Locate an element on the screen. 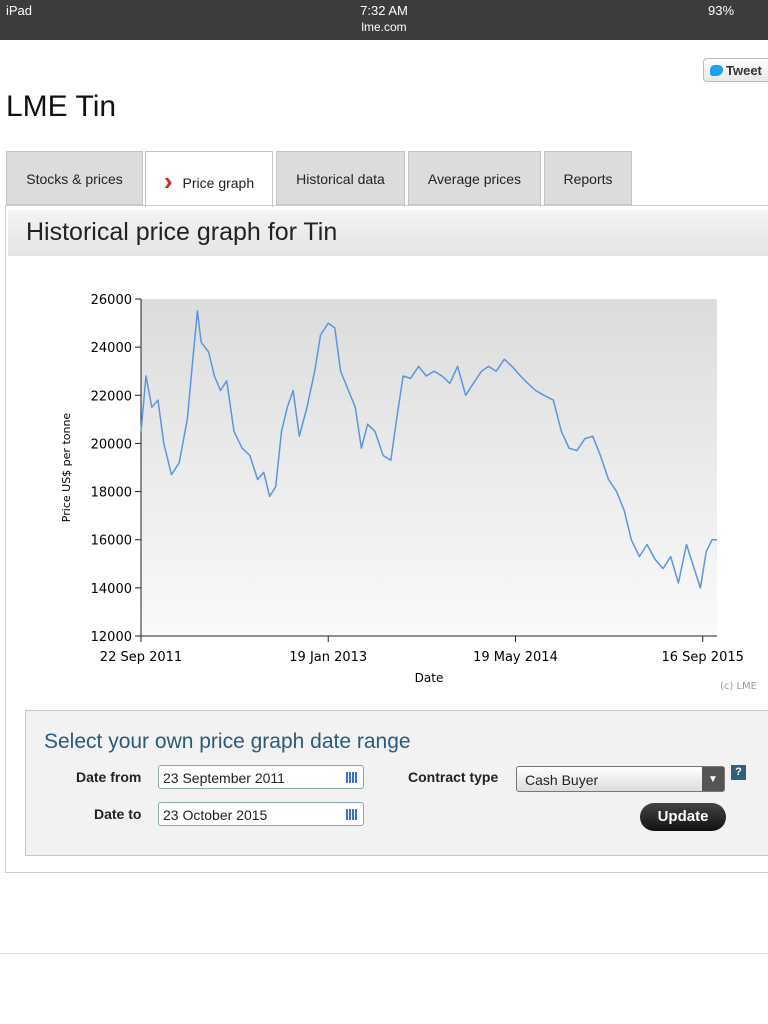  x-axis-label: Date is located at coordinates (429, 678).